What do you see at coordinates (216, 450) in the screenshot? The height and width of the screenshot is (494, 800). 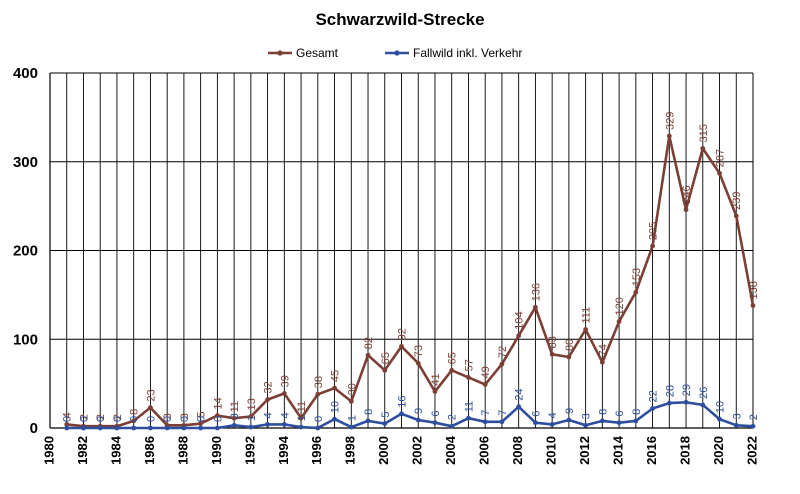 I see `x-tick-label: 1990` at bounding box center [216, 450].